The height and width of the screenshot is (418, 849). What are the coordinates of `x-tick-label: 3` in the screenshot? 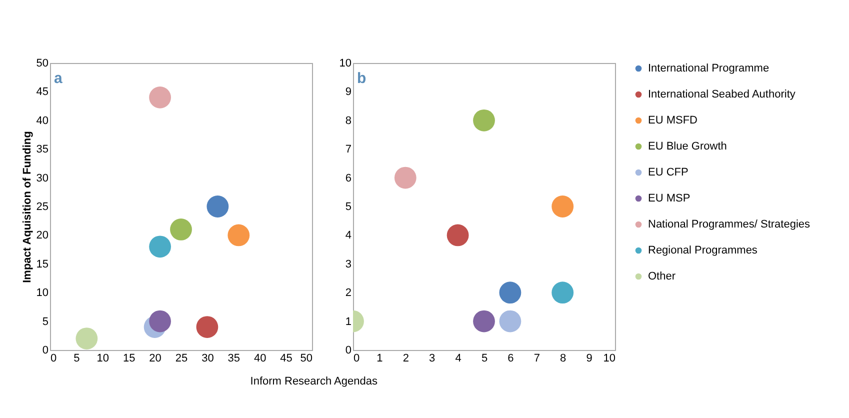 It's located at (432, 358).